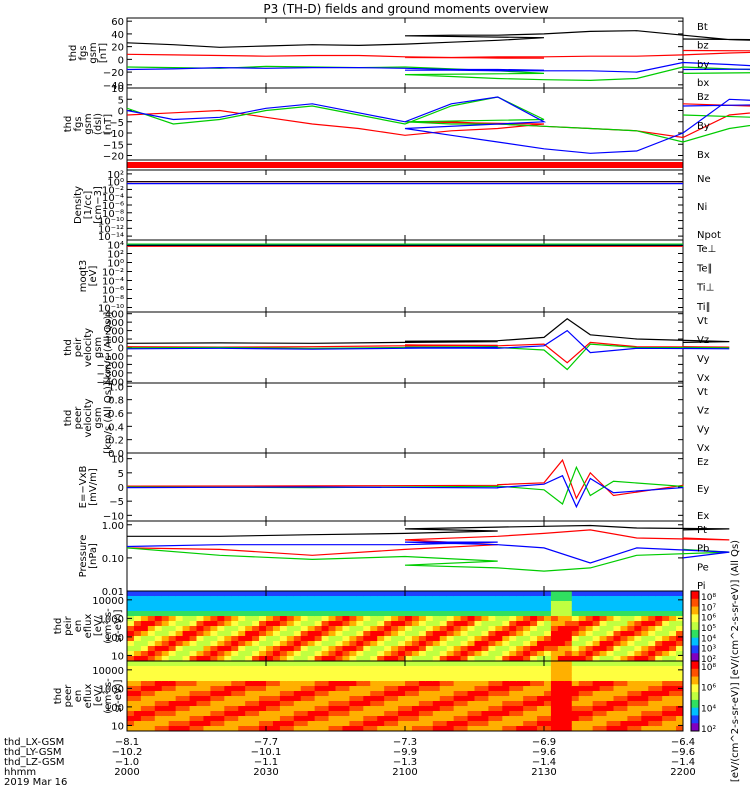 This screenshot has height=800, width=750. I want to click on y-tick-label: 10⁻², so click(113, 273).